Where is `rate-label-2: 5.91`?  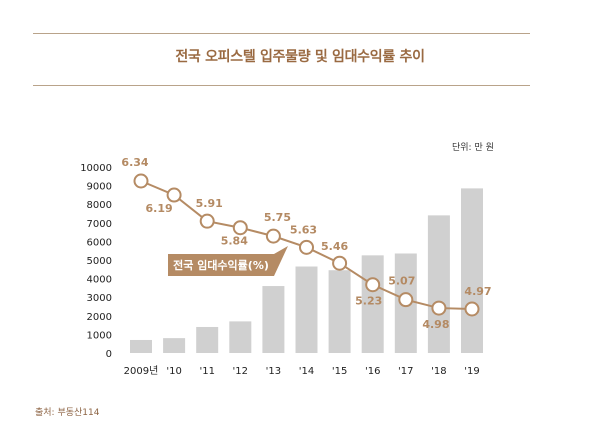
rate-label-2: 5.91 is located at coordinates (209, 203).